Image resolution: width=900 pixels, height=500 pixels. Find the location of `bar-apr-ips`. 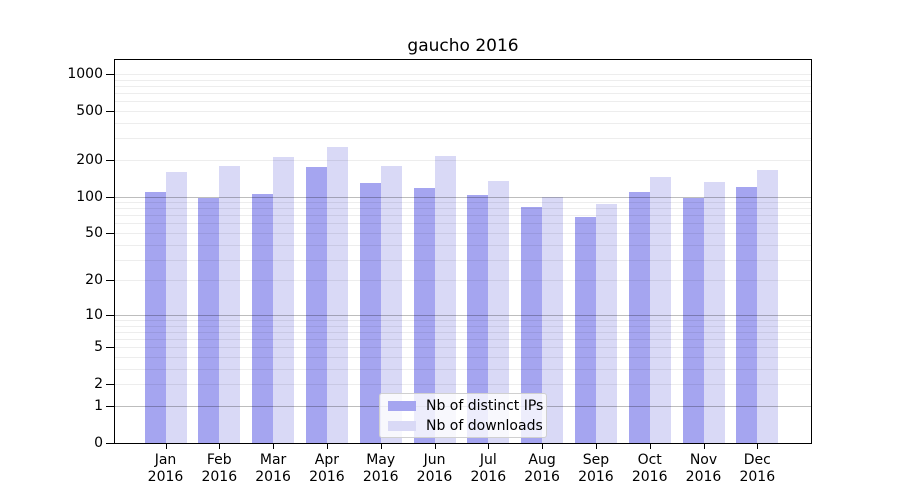

bar-apr-ips is located at coordinates (316, 304).